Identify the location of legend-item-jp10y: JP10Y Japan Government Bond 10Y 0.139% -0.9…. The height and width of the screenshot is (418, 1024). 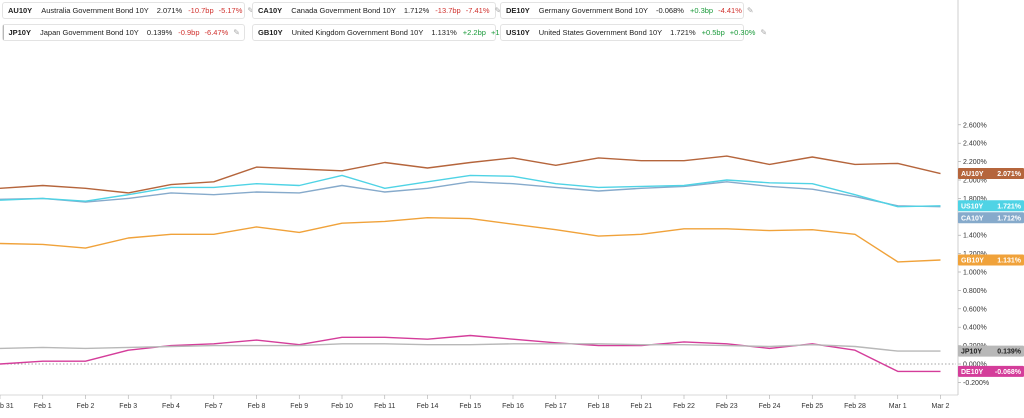
(123, 32).